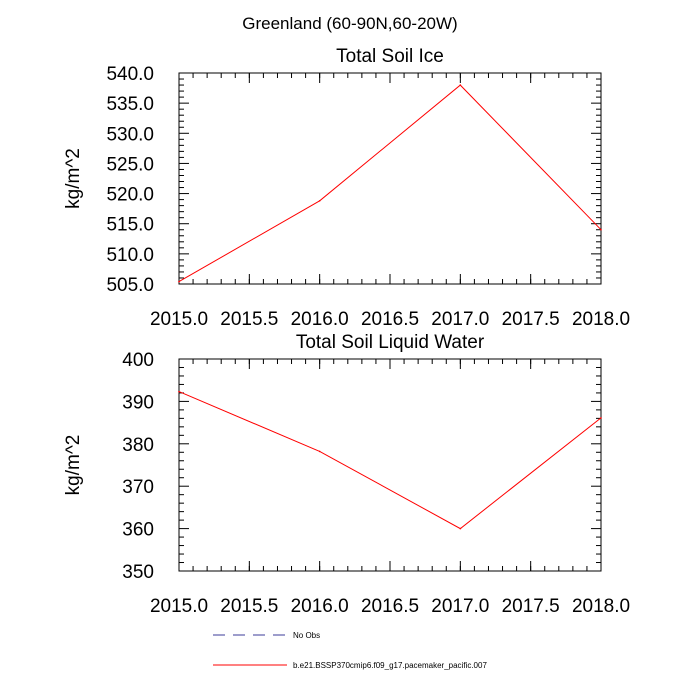 Image resolution: width=700 pixels, height=700 pixels. I want to click on y-tick-label: 505.0, so click(130, 285).